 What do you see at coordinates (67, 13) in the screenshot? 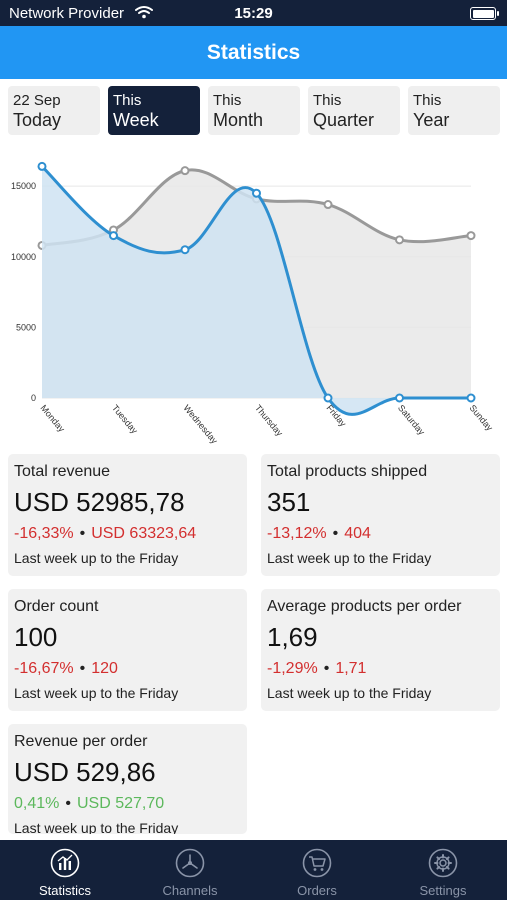
I see `network-provider: Network Provider` at bounding box center [67, 13].